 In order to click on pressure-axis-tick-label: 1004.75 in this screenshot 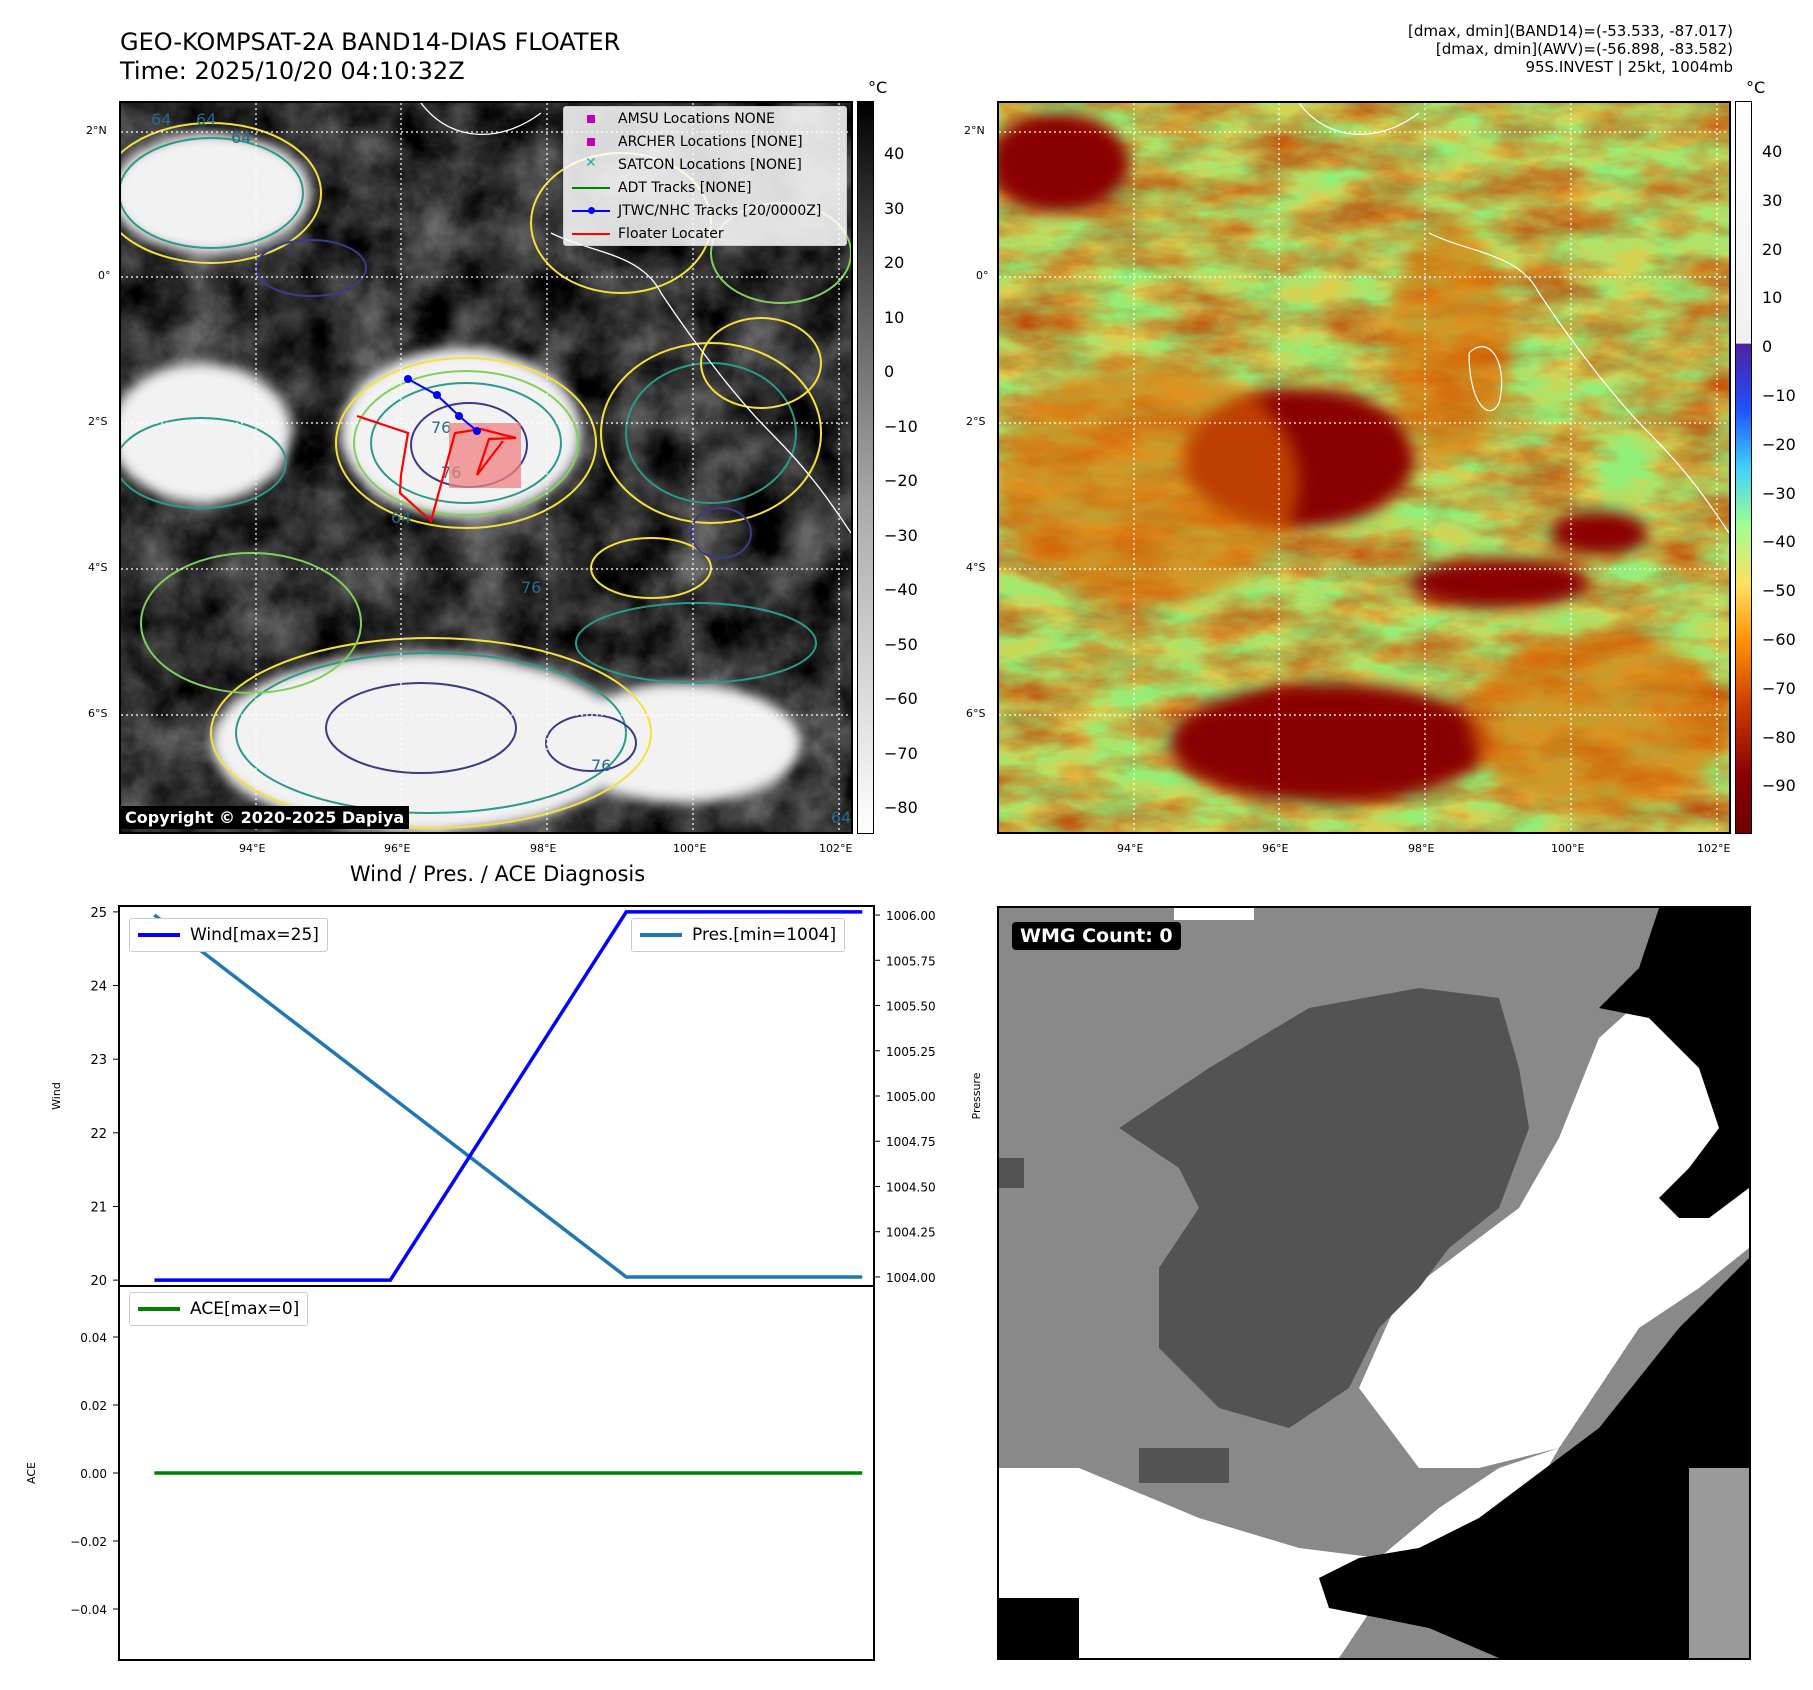, I will do `click(911, 1142)`.